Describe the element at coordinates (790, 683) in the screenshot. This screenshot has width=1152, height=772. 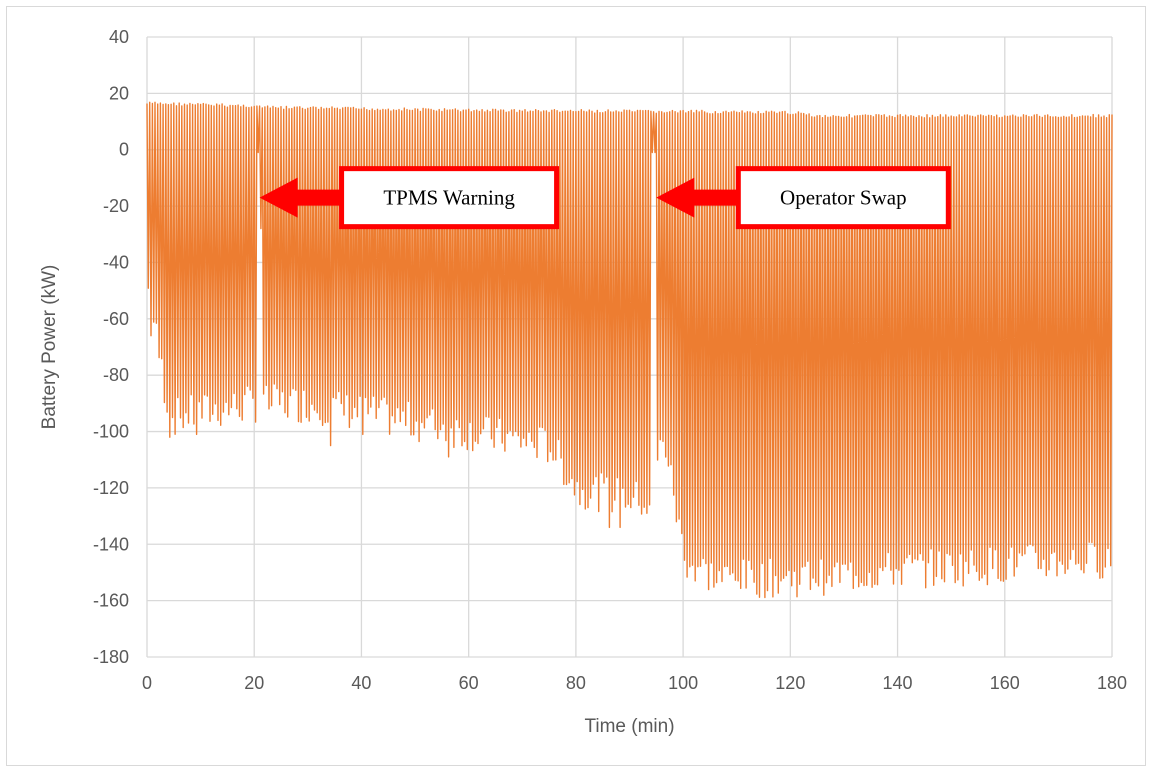
I see `x-tick-label: 120` at that location.